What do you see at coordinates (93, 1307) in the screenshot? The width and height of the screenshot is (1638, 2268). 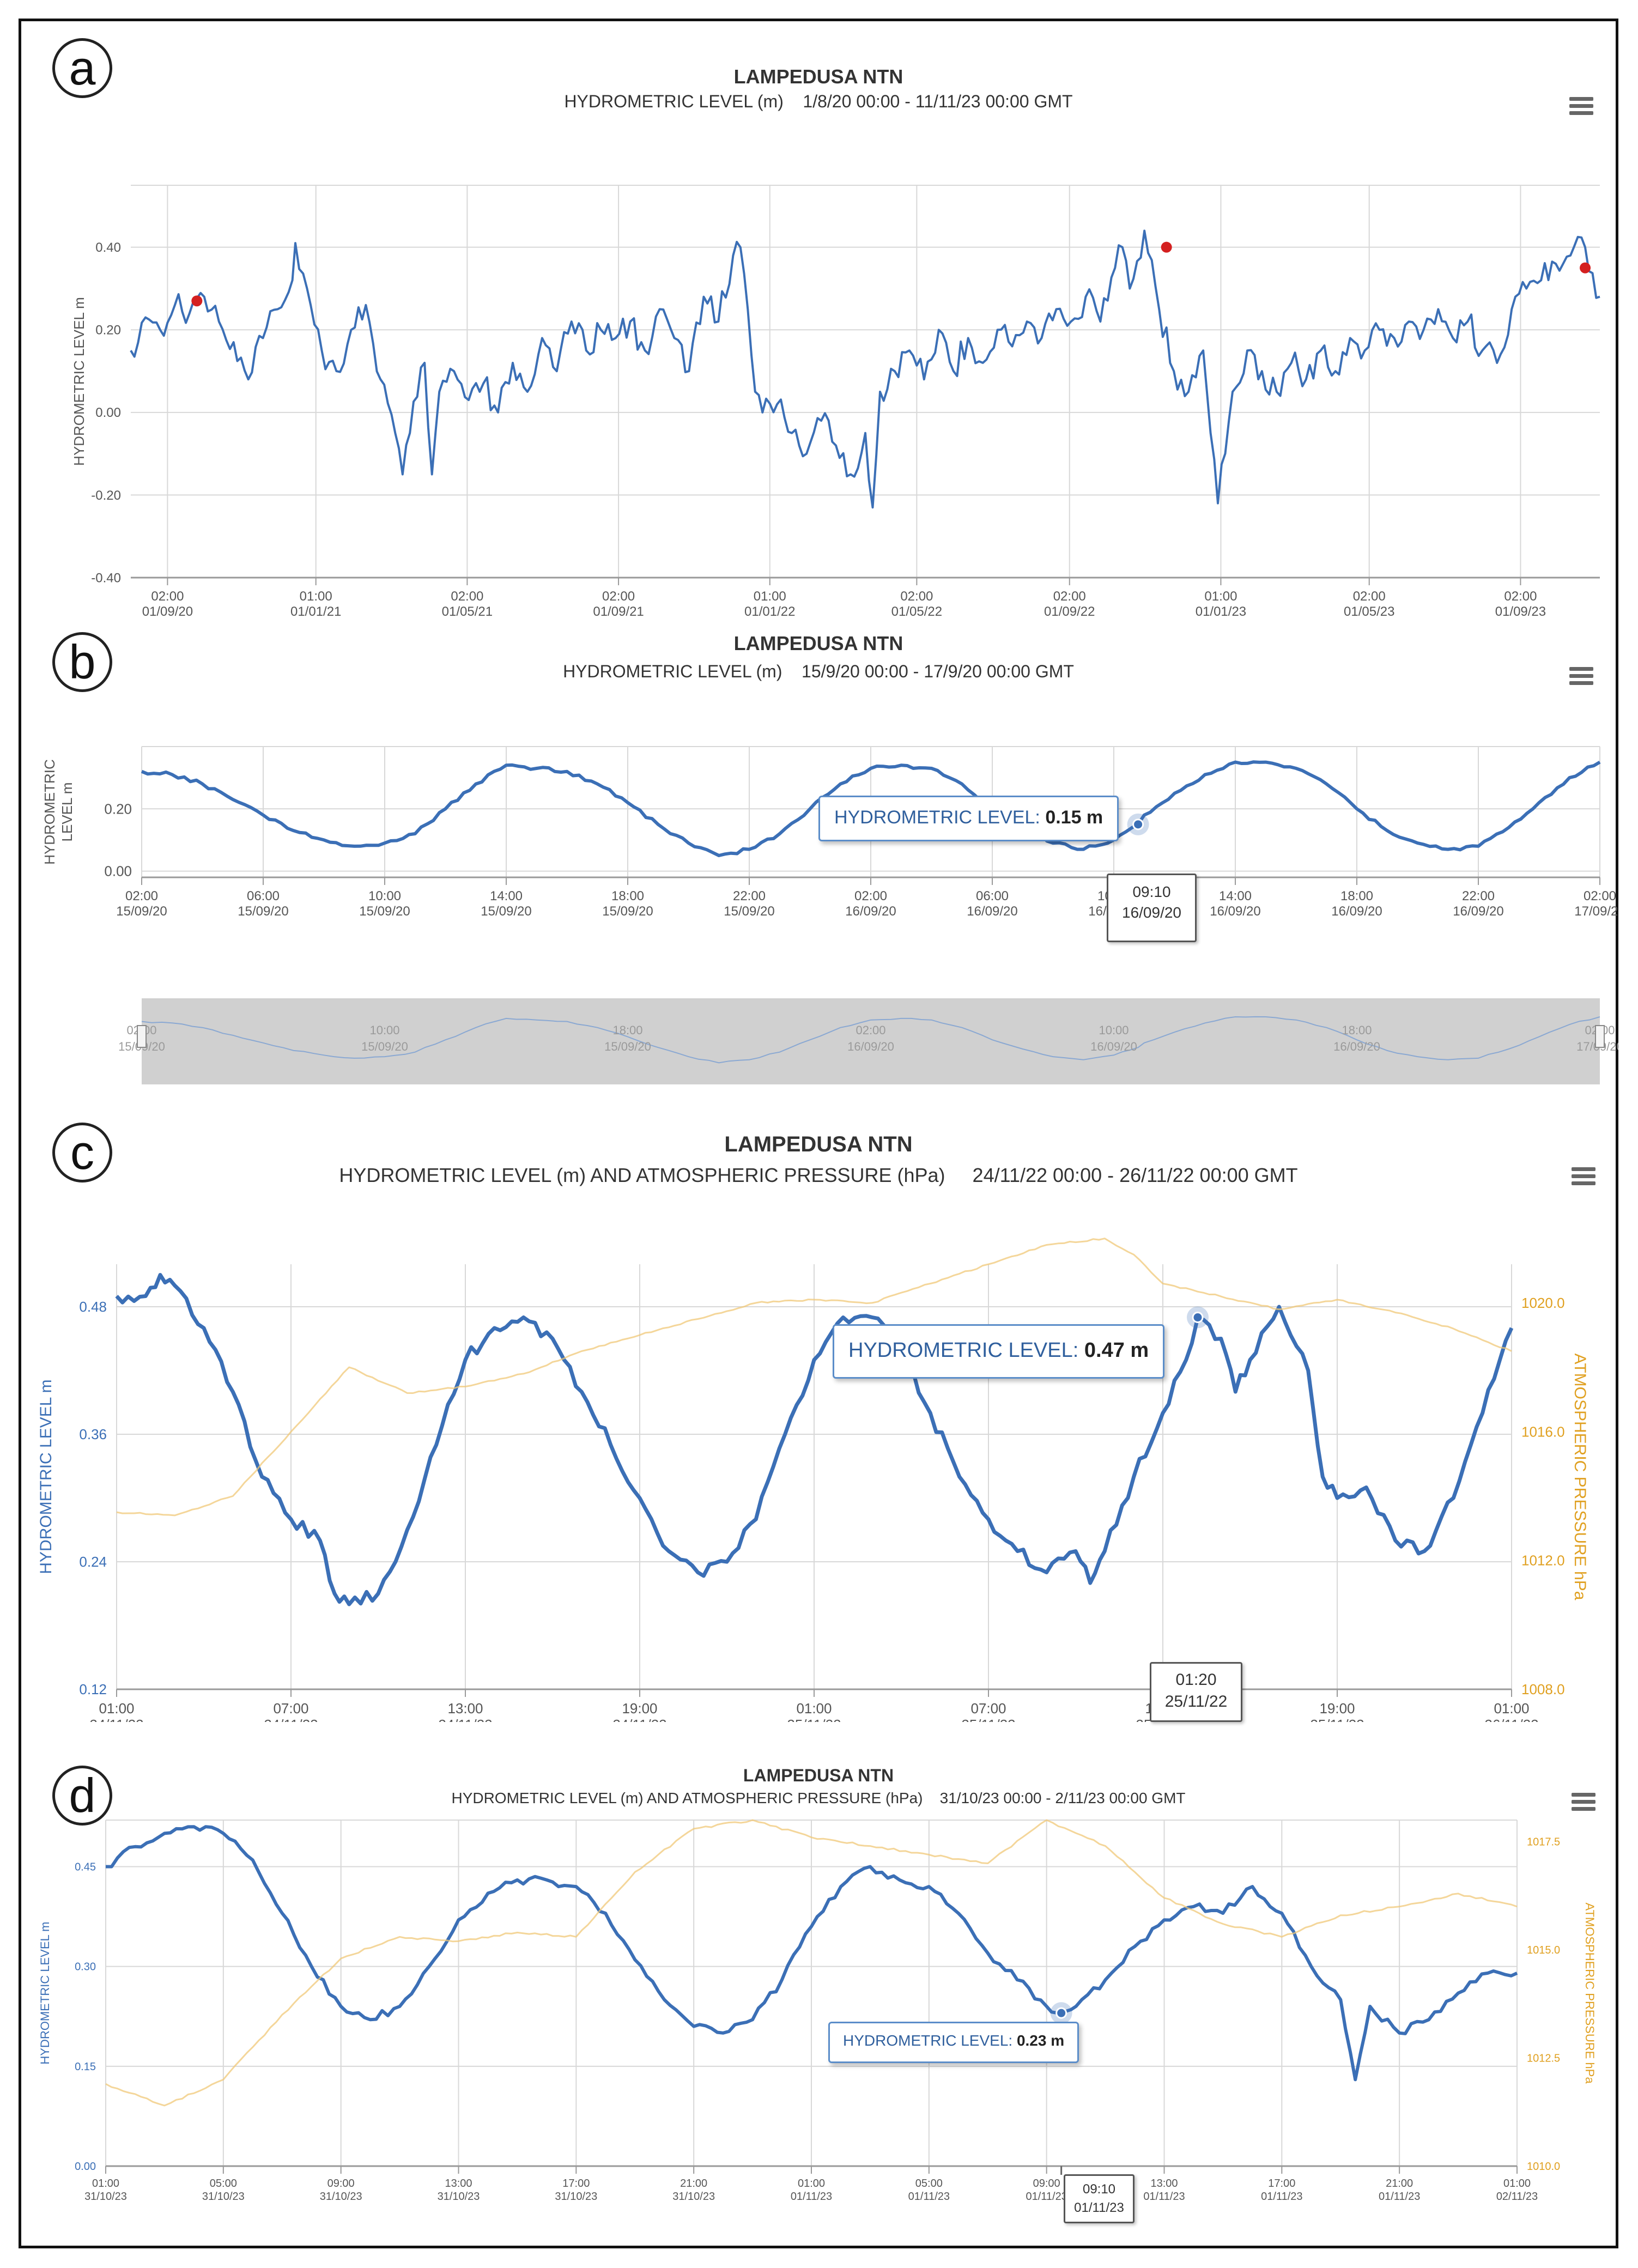 I see `y-tick-label: 0.48` at bounding box center [93, 1307].